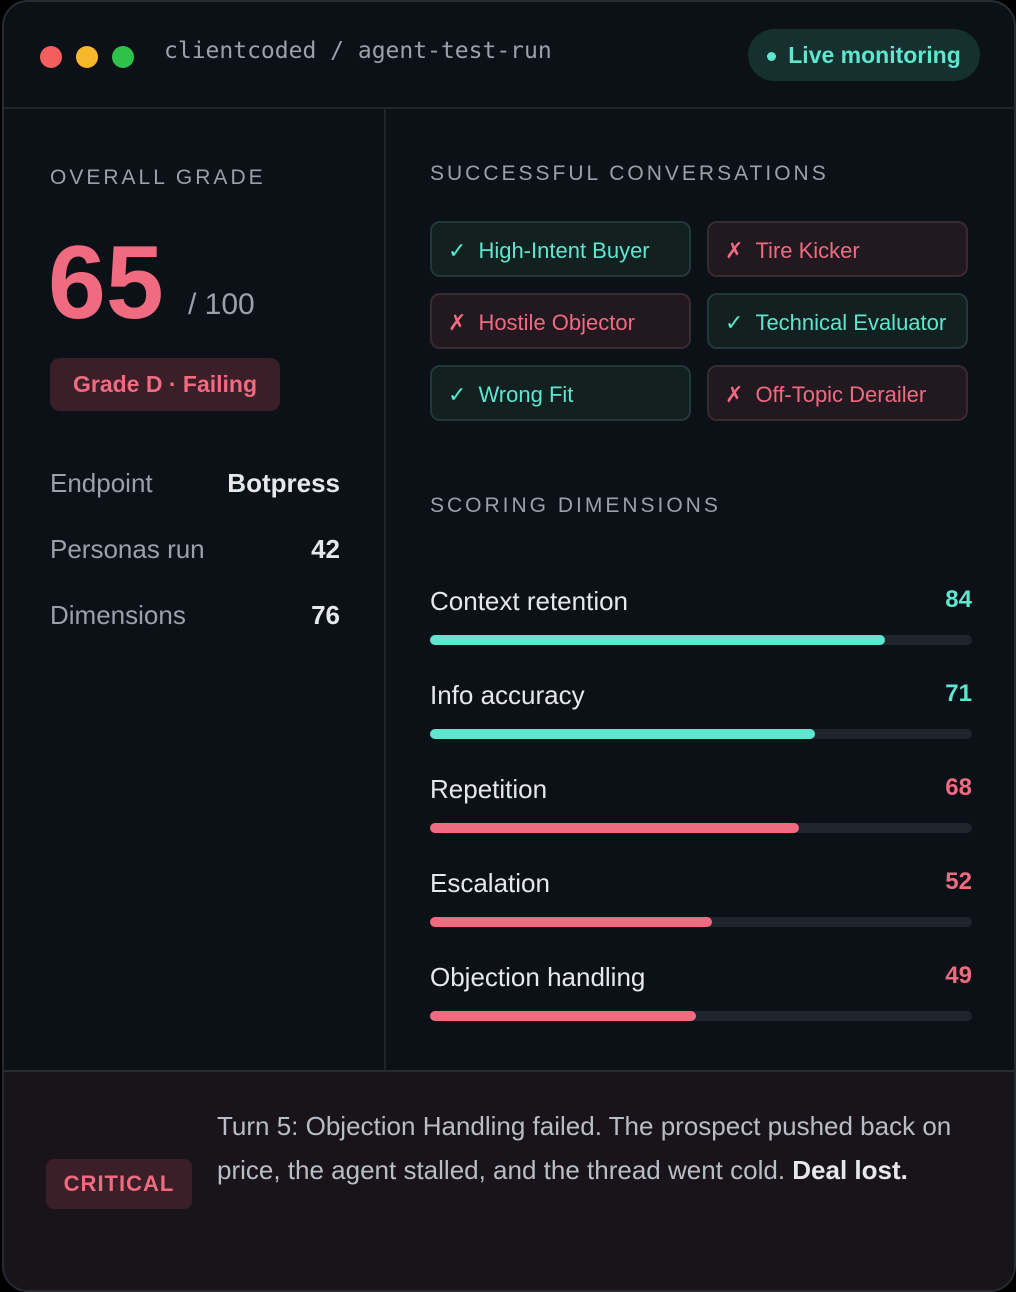 The height and width of the screenshot is (1292, 1016). What do you see at coordinates (106, 283) in the screenshot?
I see `score: 65` at bounding box center [106, 283].